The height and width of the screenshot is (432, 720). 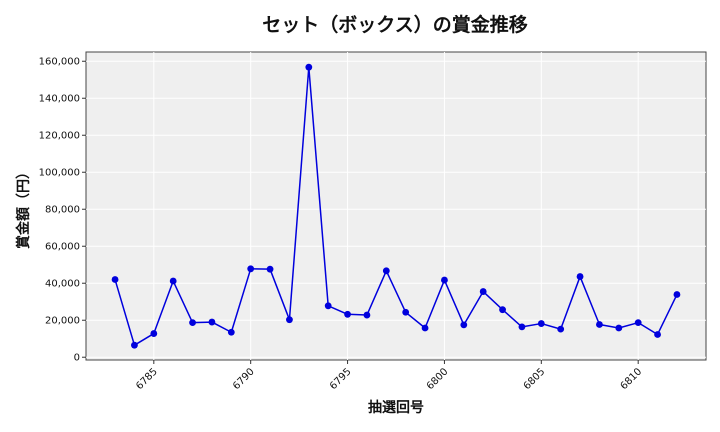 What do you see at coordinates (147, 379) in the screenshot?
I see `x-tick-label: 6785` at bounding box center [147, 379].